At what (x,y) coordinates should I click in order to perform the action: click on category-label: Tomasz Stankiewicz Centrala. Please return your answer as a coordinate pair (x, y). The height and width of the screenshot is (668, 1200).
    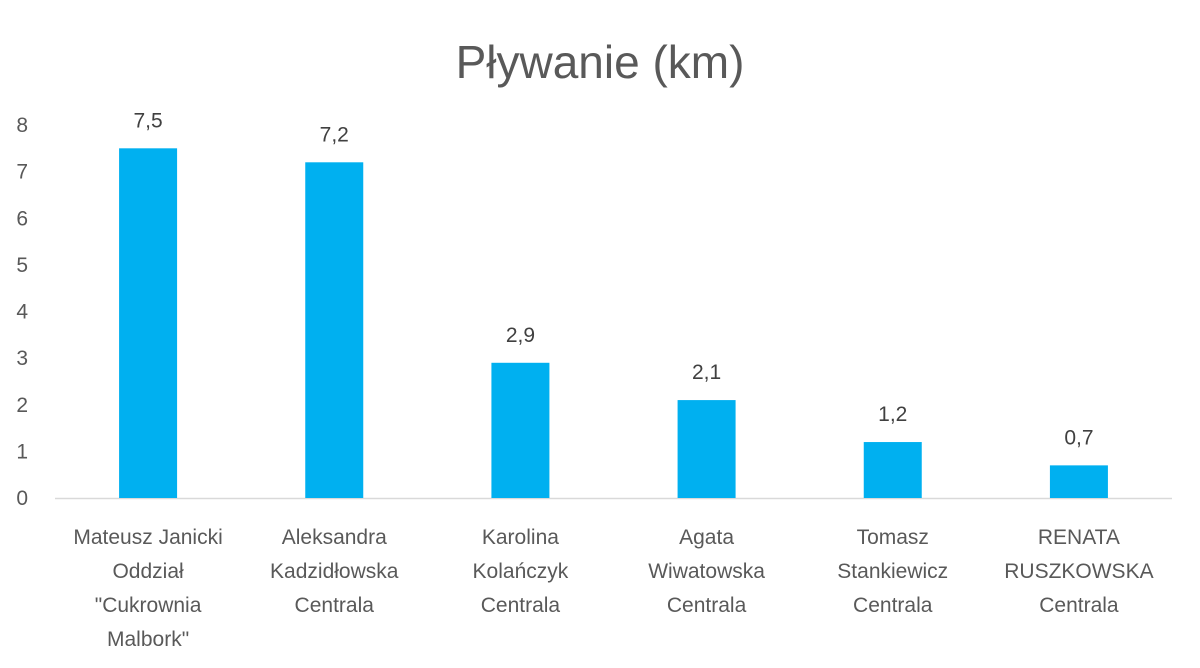
    Looking at the image, I should click on (892, 571).